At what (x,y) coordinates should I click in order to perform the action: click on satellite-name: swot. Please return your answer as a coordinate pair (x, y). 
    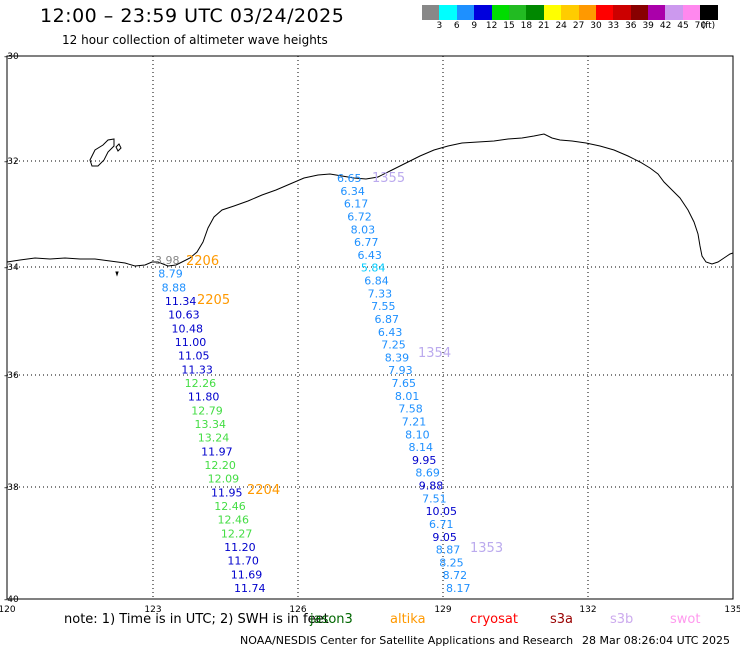
    Looking at the image, I should click on (685, 619).